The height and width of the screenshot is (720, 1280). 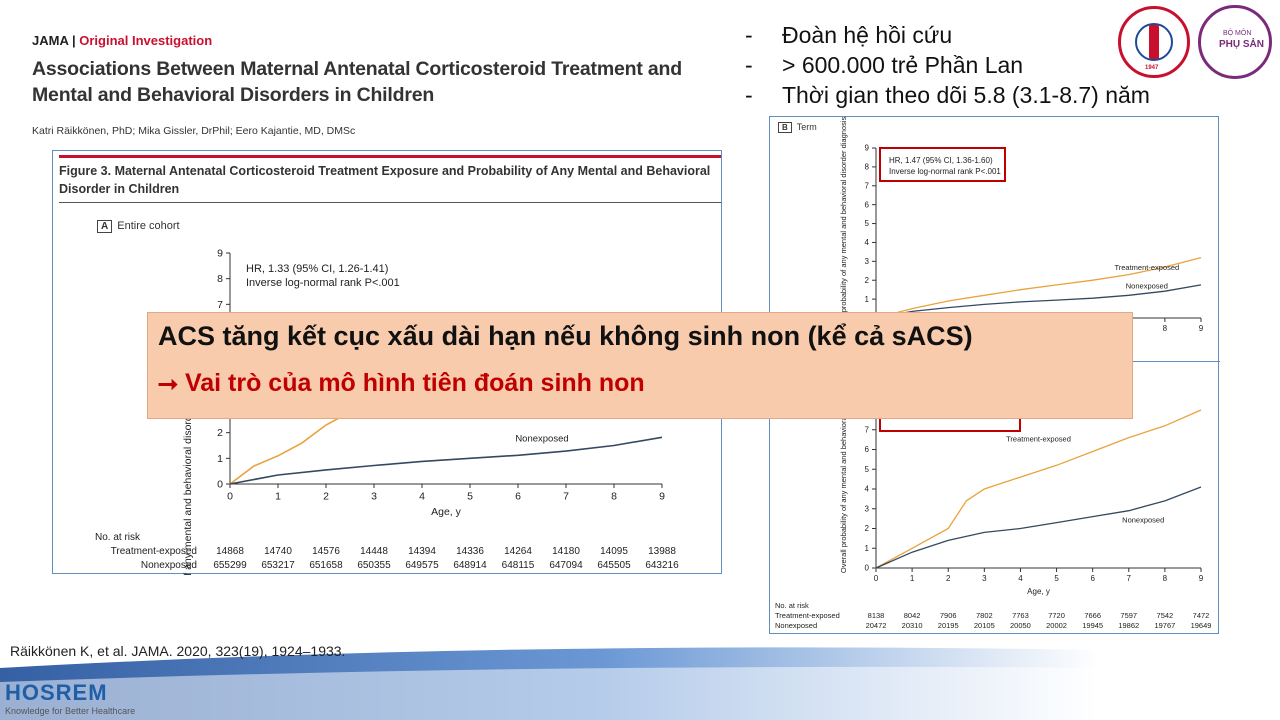 I want to click on at-risk-value: 19862, so click(x=1128, y=625).